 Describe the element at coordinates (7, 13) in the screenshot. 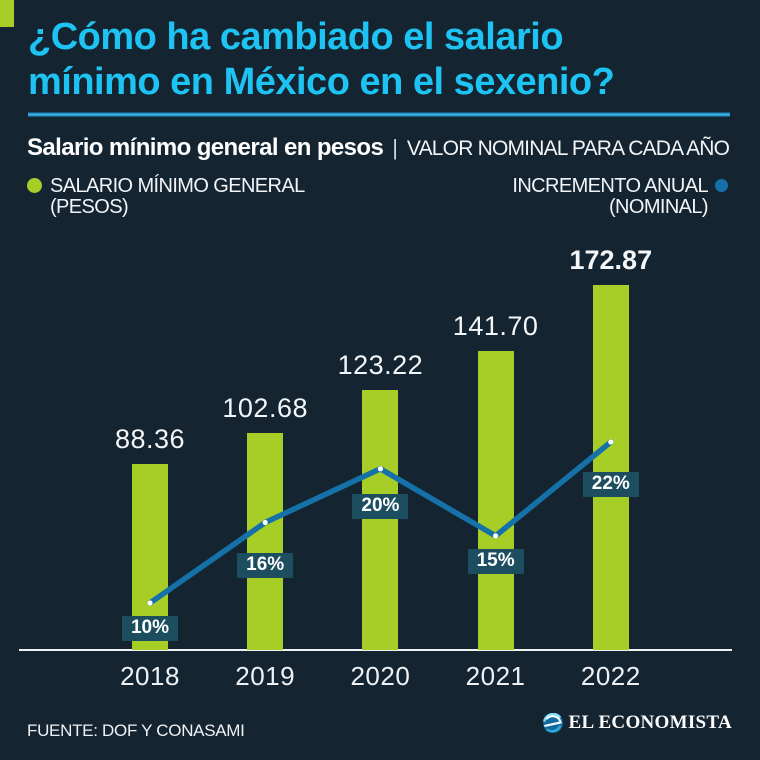

I see `title-accent-square` at that location.